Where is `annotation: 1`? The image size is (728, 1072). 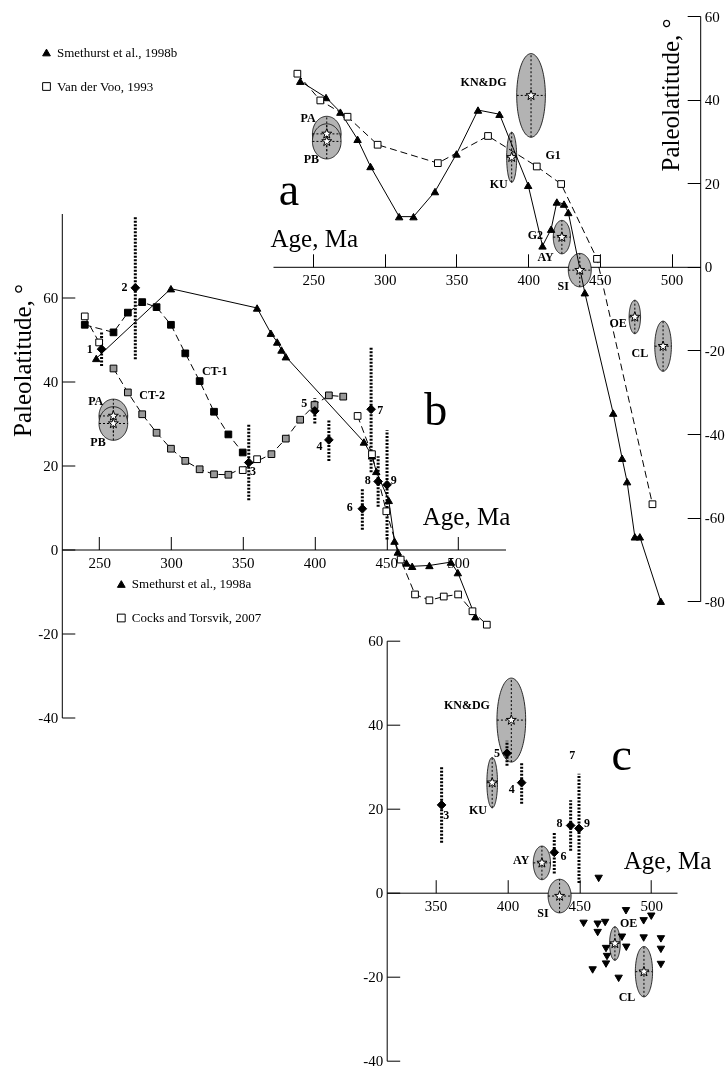 annotation: 1 is located at coordinates (89, 349).